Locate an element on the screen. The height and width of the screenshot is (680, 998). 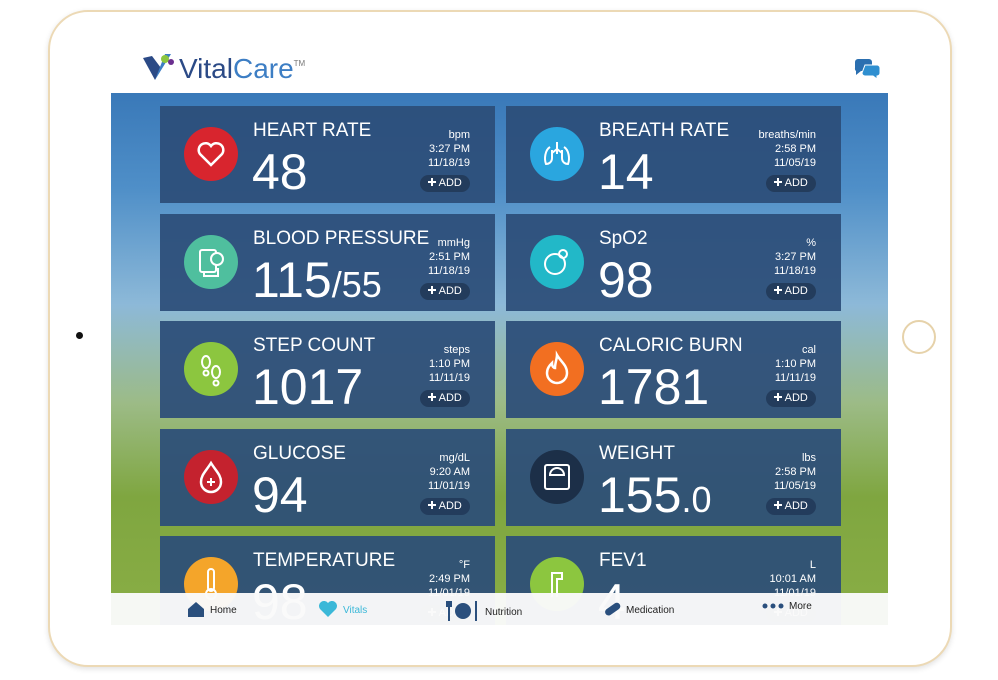
vital-title: CALORIC BURN is located at coordinates (671, 345).